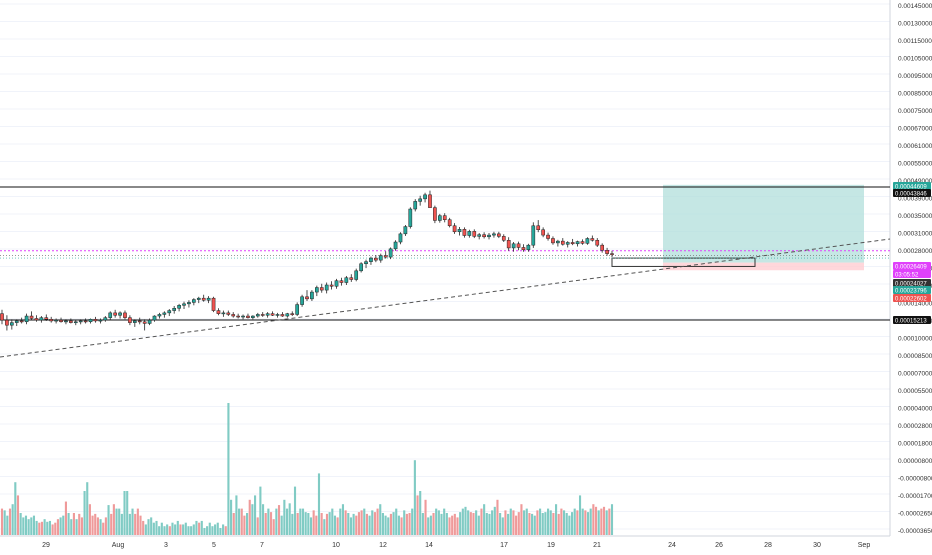 The height and width of the screenshot is (555, 932). What do you see at coordinates (911, 268) in the screenshot?
I see `price-badge-label: 0.00026409` at bounding box center [911, 268].